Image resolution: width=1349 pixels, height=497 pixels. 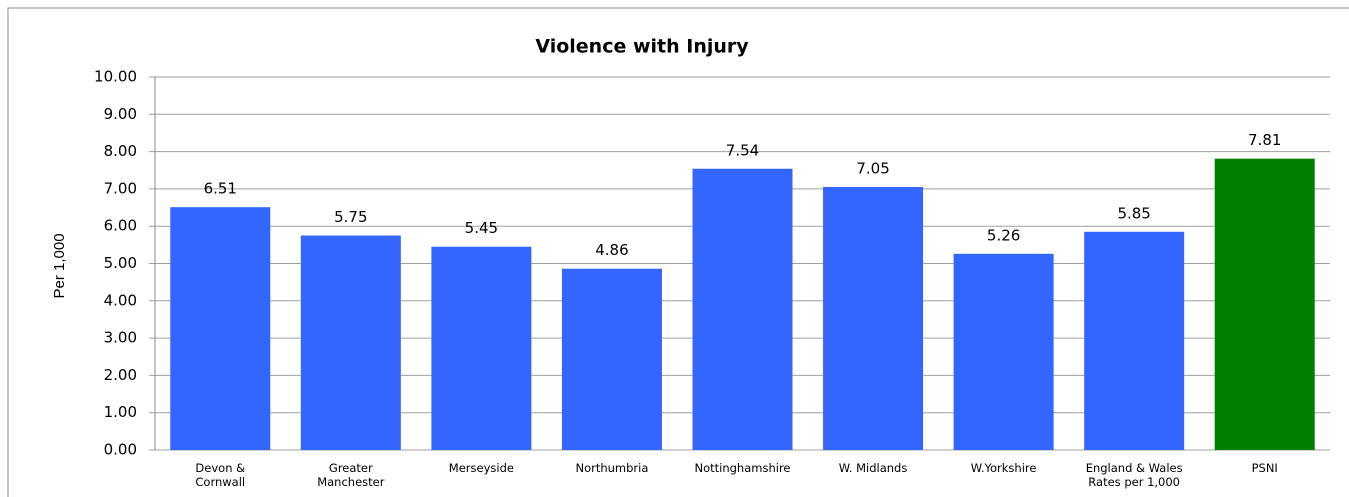 I want to click on x-tick-label: W.Yorkshire, so click(x=1003, y=468).